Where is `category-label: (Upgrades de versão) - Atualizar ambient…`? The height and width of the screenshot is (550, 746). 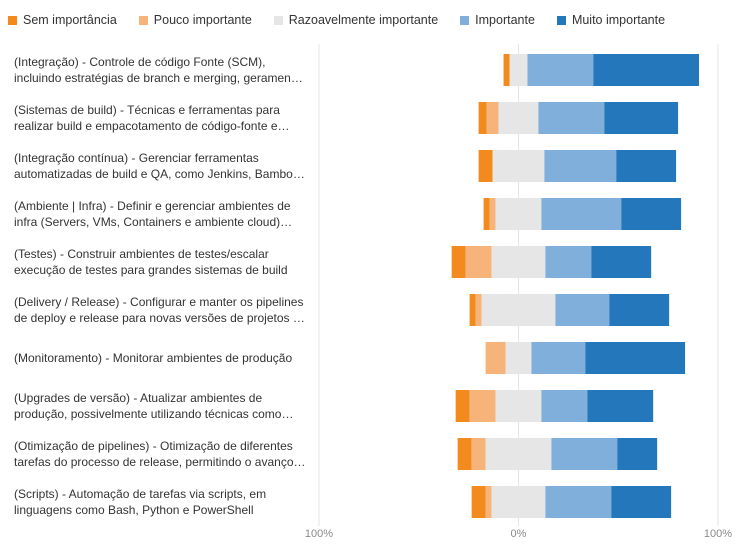
category-label: (Upgrades de versão) - Atualizar ambient… is located at coordinates (154, 406).